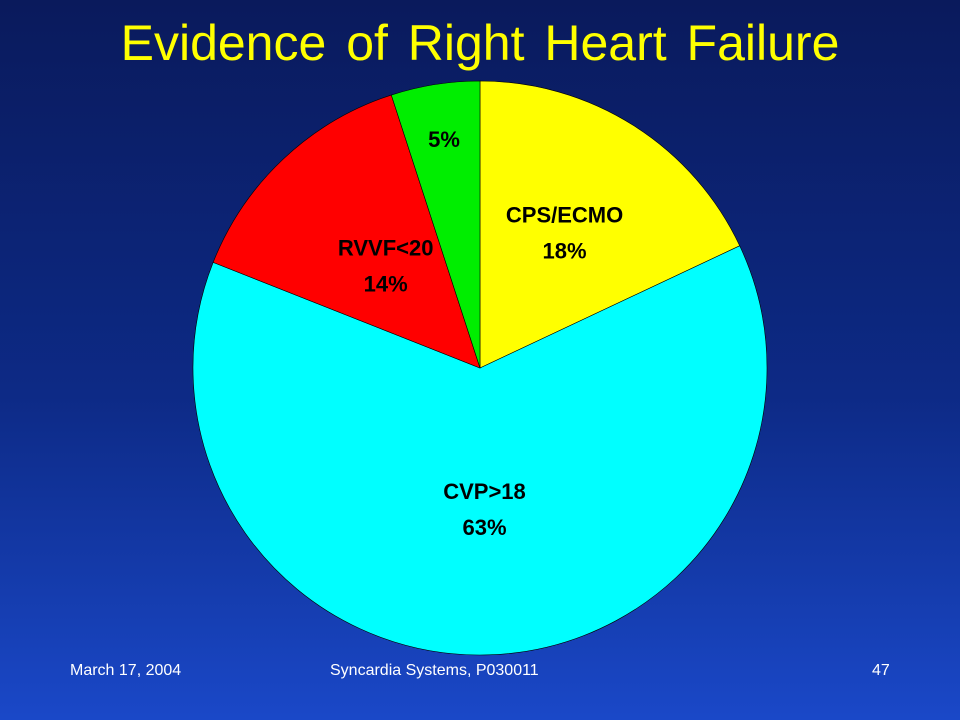 The image size is (960, 720). What do you see at coordinates (565, 251) in the screenshot?
I see `slice-value-label: 18%` at bounding box center [565, 251].